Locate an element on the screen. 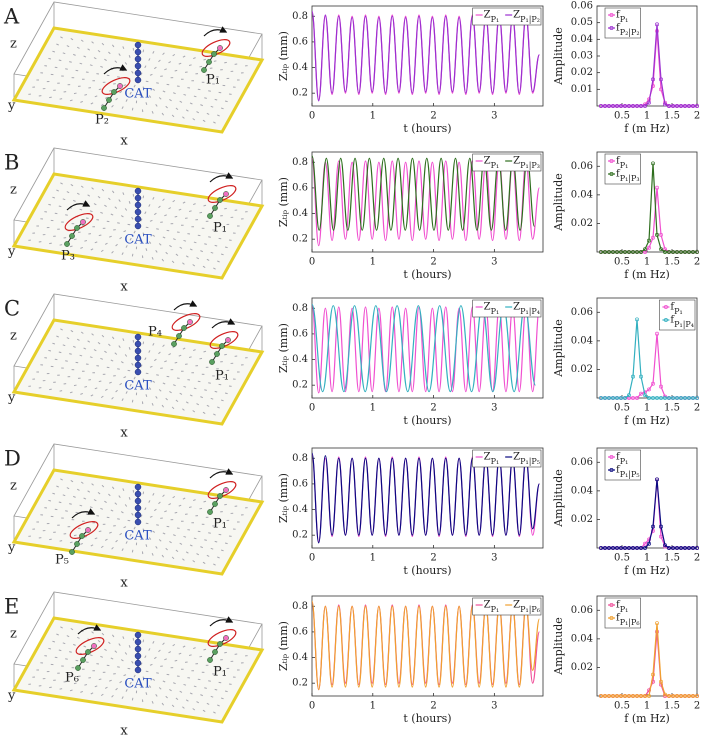 The height and width of the screenshot is (745, 701). x-tick-label: 1.5 is located at coordinates (672, 116).